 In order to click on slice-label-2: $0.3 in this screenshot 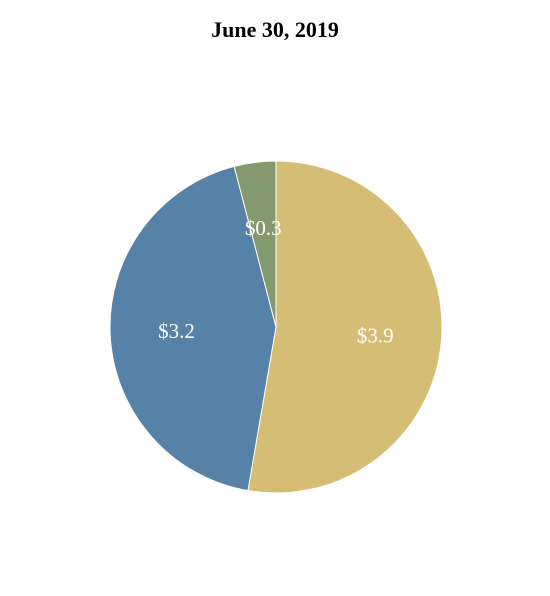, I will do `click(263, 228)`.